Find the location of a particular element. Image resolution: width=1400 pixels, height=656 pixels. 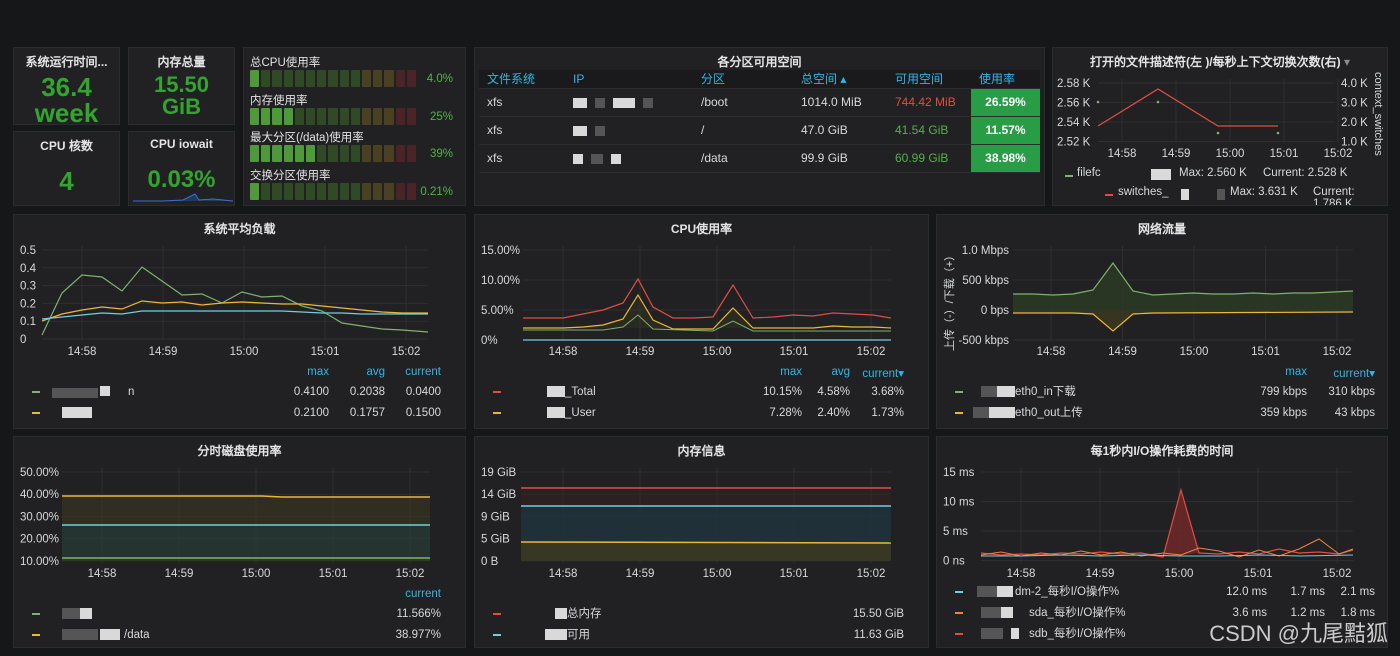

usage-gauge: 总CPU使用率 4.0% is located at coordinates (354, 73).